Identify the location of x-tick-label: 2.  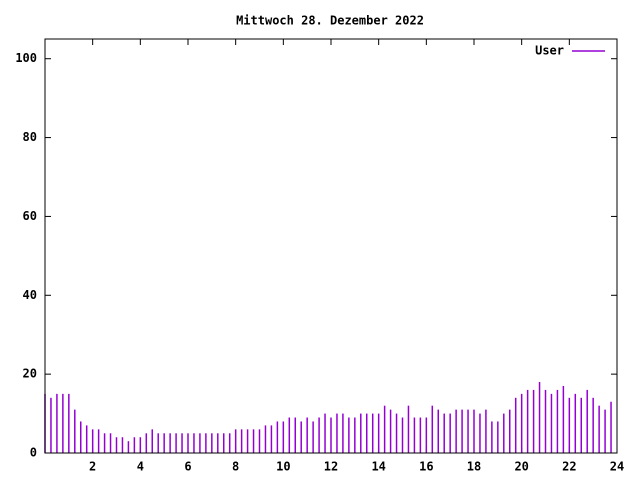
(92, 467).